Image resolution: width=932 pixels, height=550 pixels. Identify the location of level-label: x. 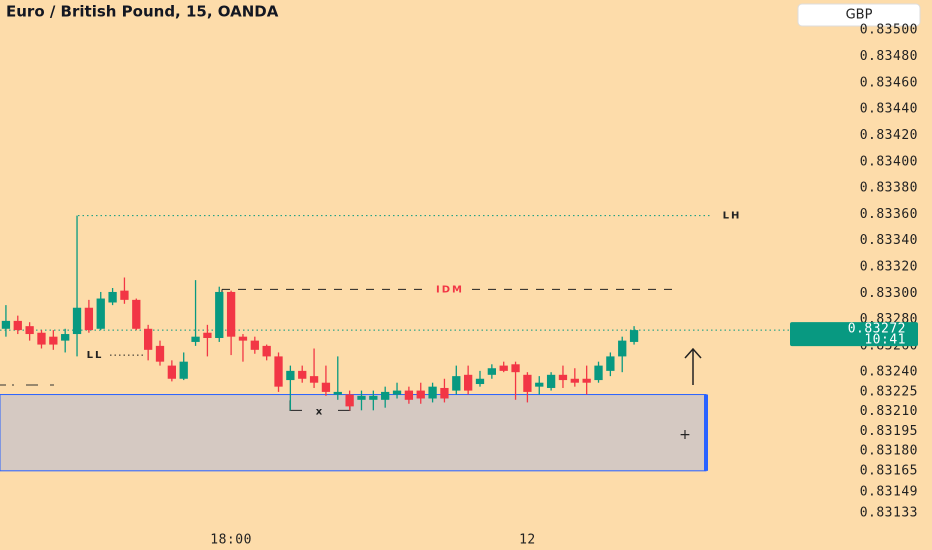
(320, 411).